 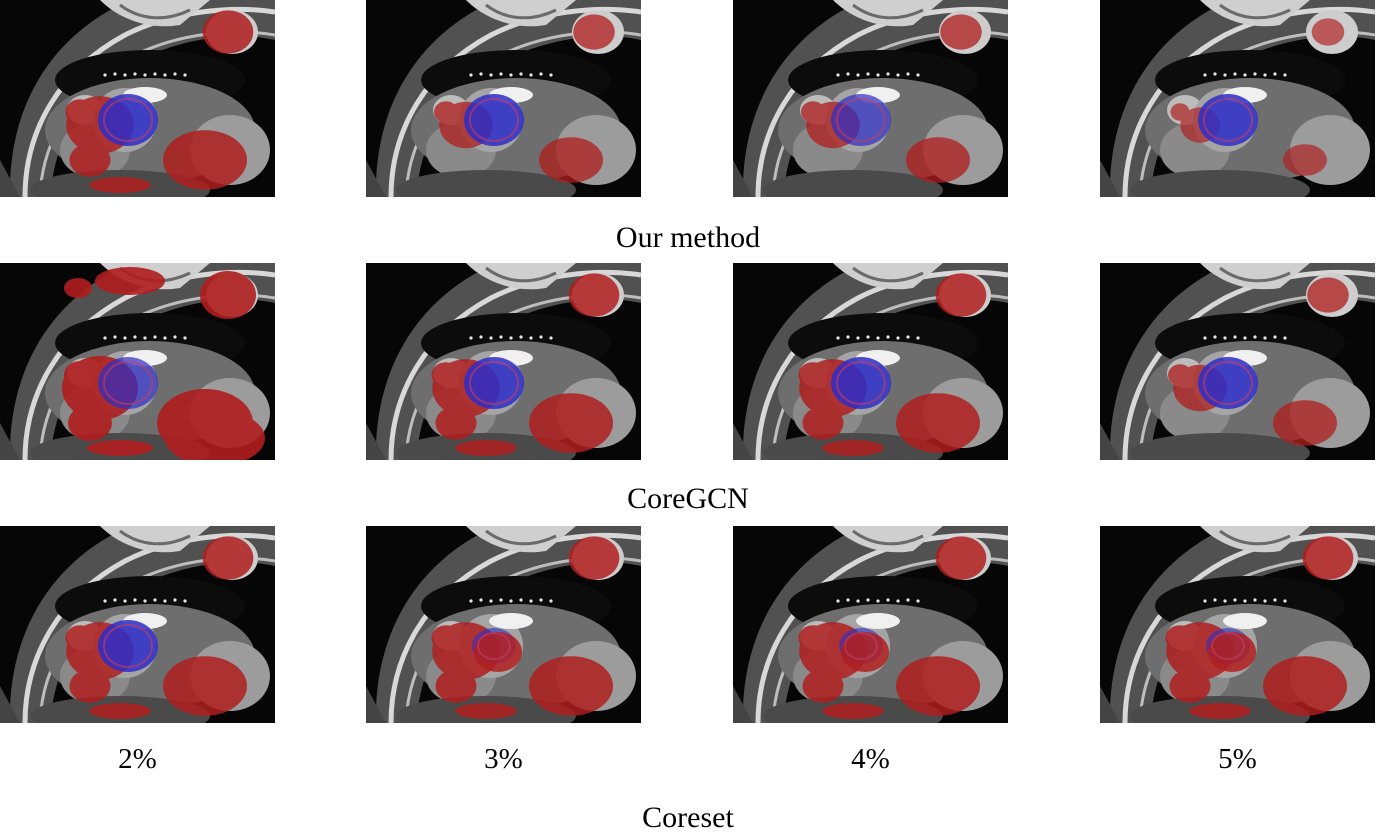 I want to click on row-caption-our-method: Our method, so click(x=688, y=237).